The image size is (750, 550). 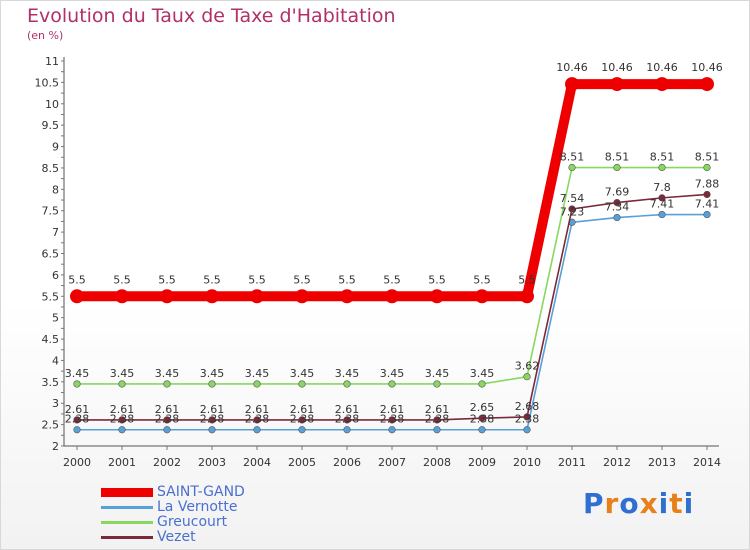 I want to click on data-label: 2.65, so click(x=482, y=407).